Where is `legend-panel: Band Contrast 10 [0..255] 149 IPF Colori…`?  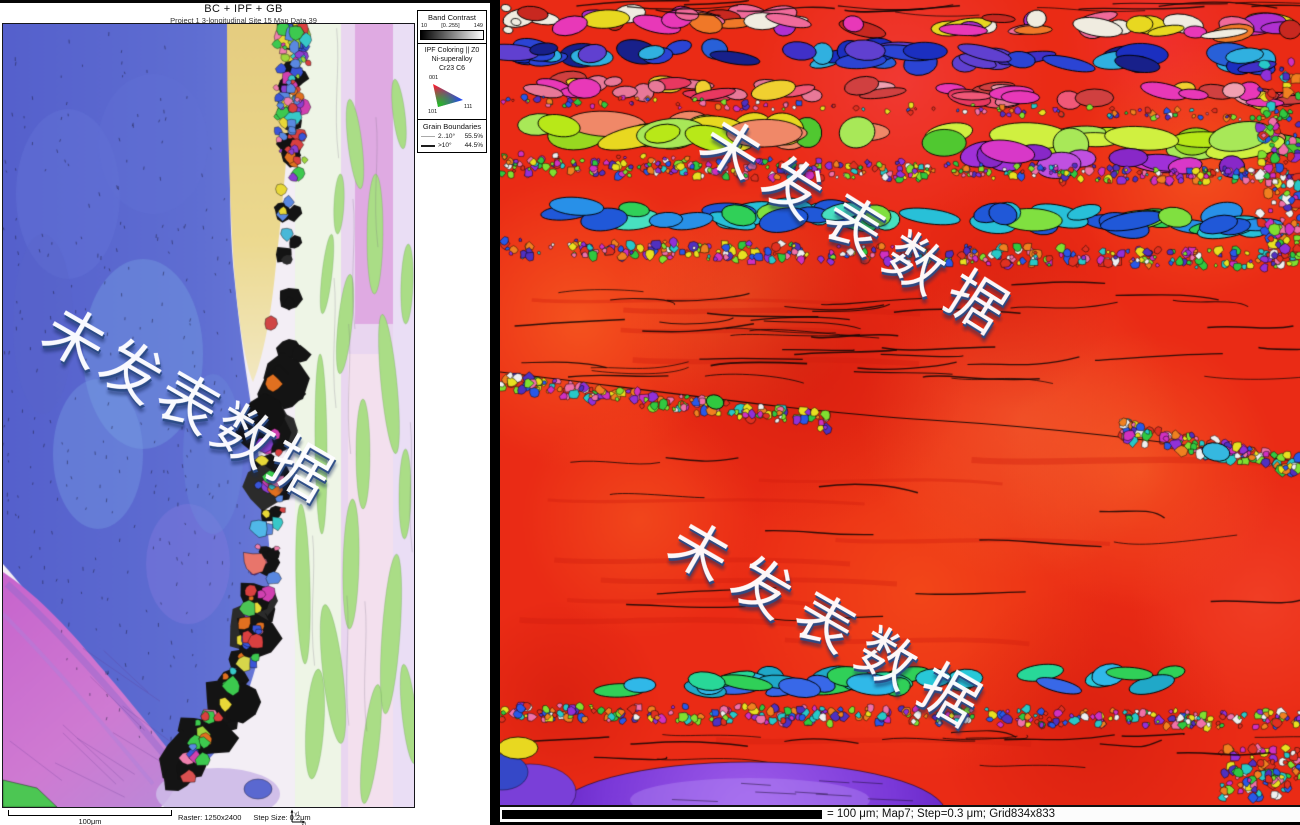 legend-panel: Band Contrast 10 [0..255] 149 IPF Colori… is located at coordinates (452, 82).